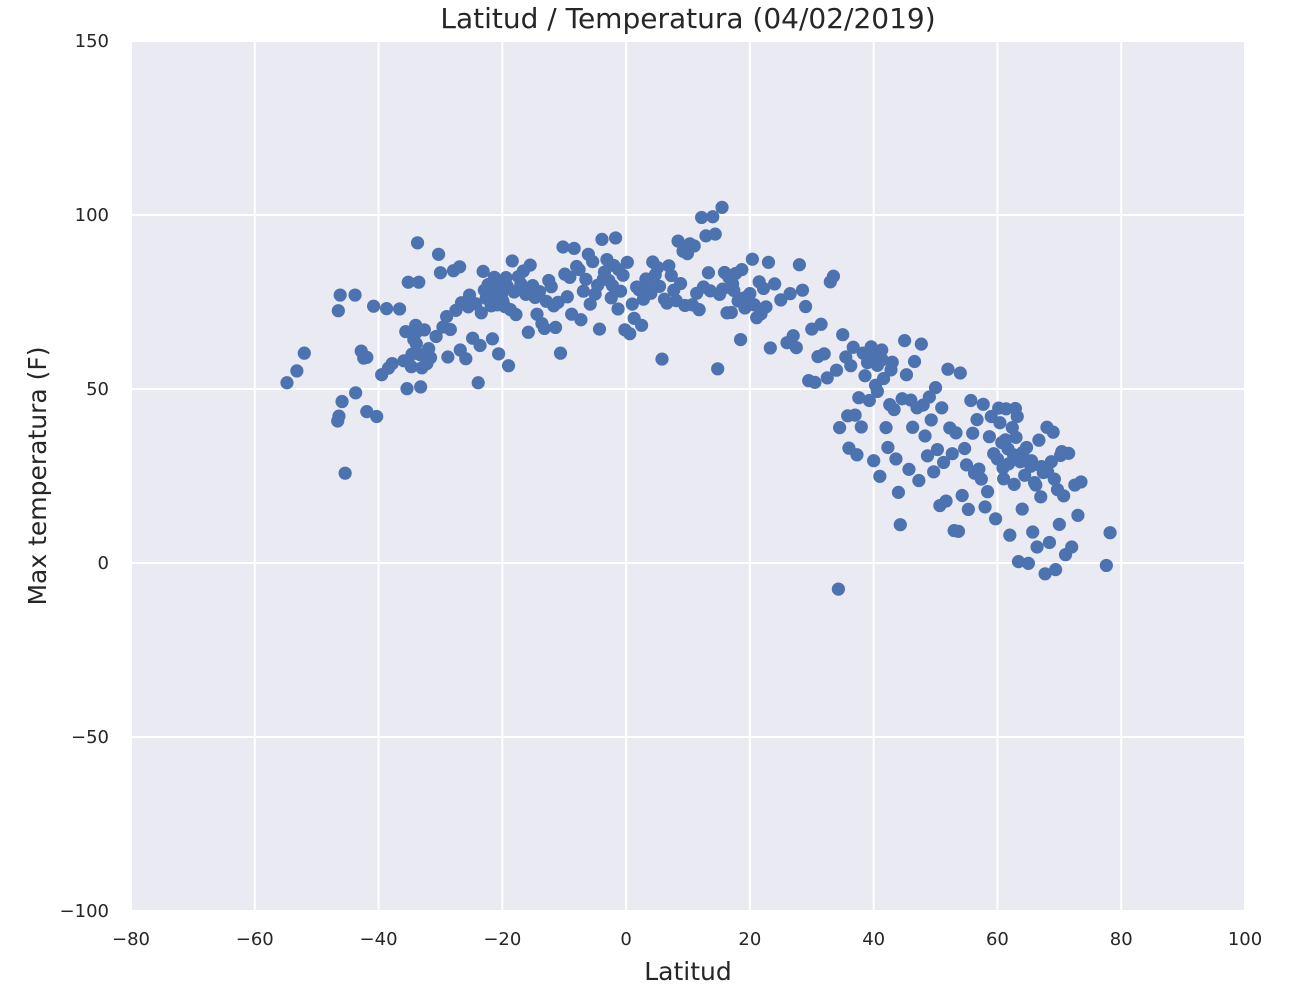 This screenshot has width=1298, height=996. Describe the element at coordinates (90, 737) in the screenshot. I see `y-tick-label: −50` at that location.